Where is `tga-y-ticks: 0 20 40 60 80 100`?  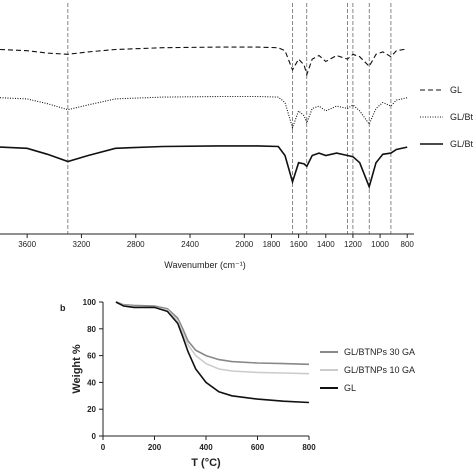
tga-y-ticks: 0 20 40 60 80 100 is located at coordinates (93, 369).